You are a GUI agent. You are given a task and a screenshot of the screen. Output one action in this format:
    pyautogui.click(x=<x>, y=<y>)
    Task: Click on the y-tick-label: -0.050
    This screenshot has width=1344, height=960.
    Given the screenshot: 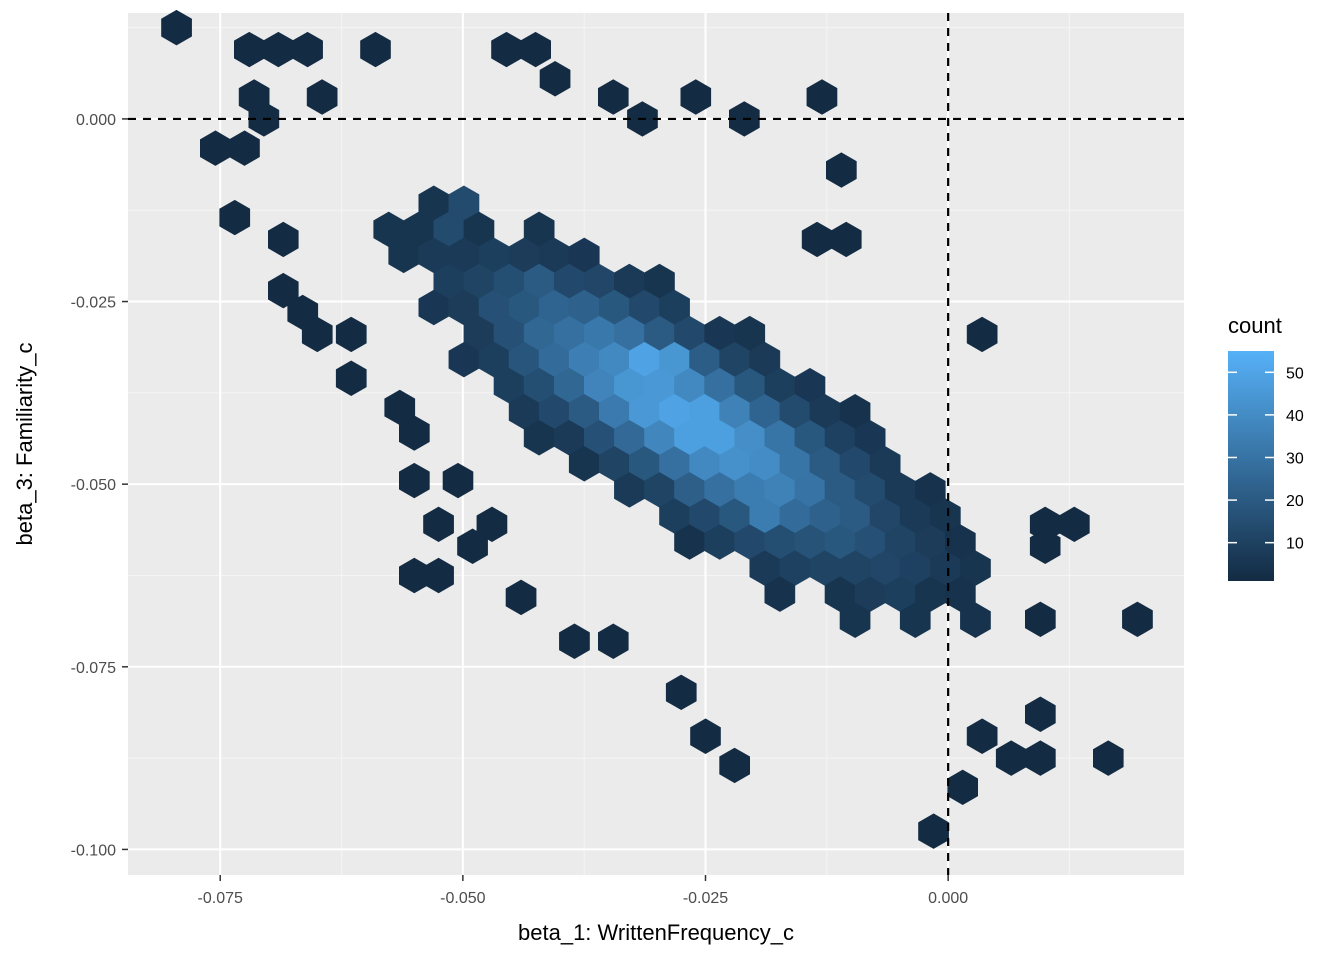 What is the action you would take?
    pyautogui.click(x=93, y=485)
    